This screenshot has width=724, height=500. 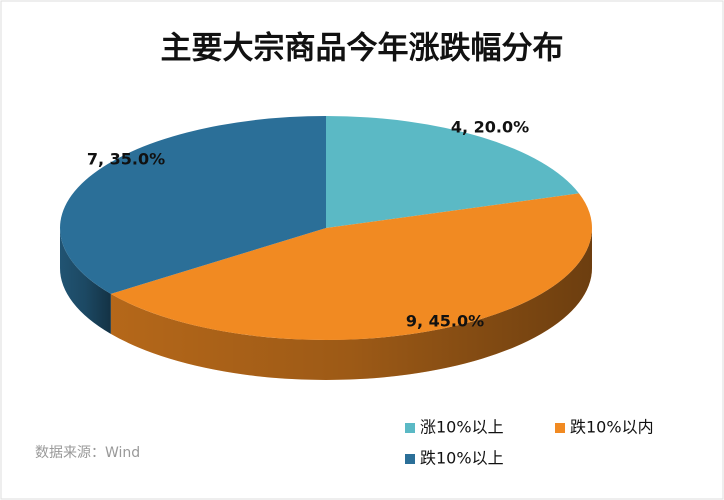 What do you see at coordinates (462, 458) in the screenshot?
I see `legend-label: 跌10%以上` at bounding box center [462, 458].